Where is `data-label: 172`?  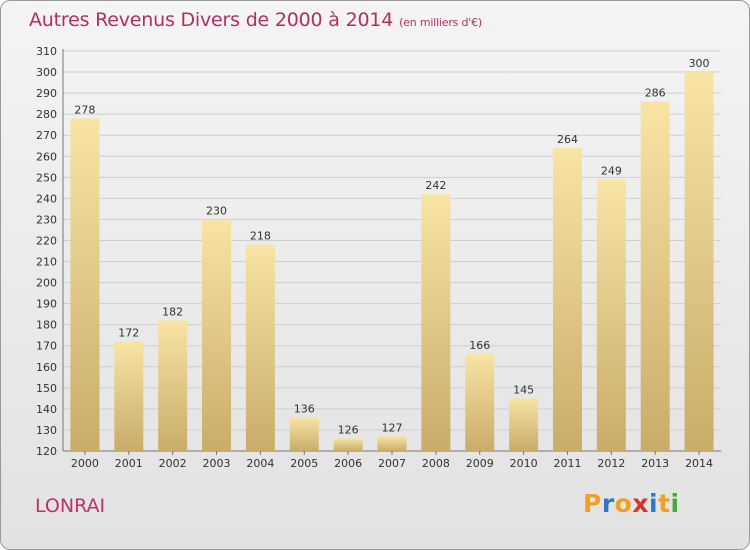
data-label: 172 is located at coordinates (128, 333).